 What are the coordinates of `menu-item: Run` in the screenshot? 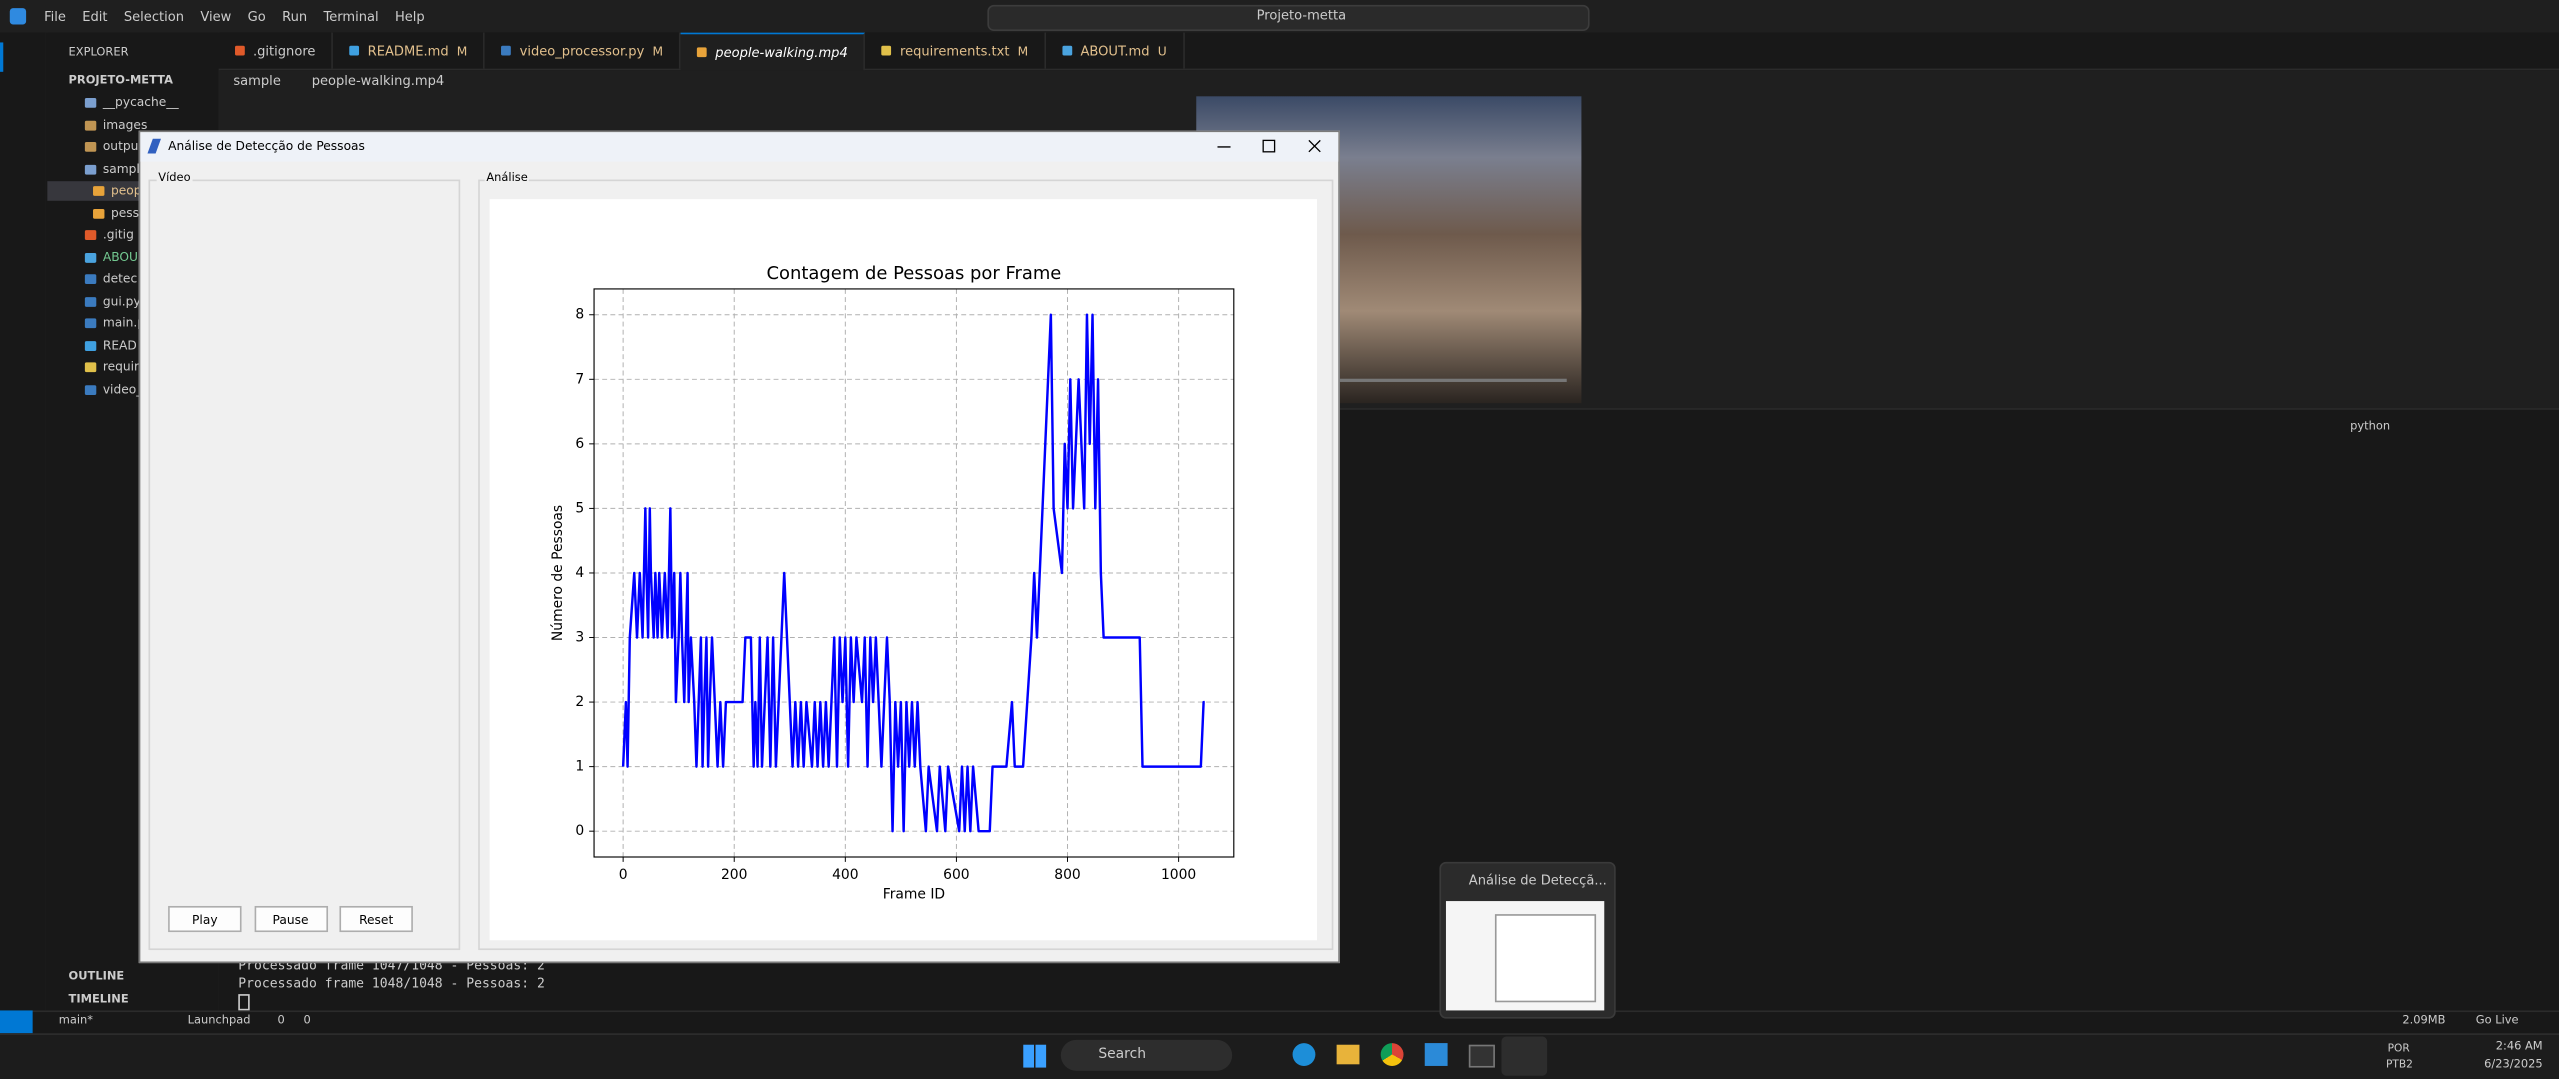 It's located at (295, 16).